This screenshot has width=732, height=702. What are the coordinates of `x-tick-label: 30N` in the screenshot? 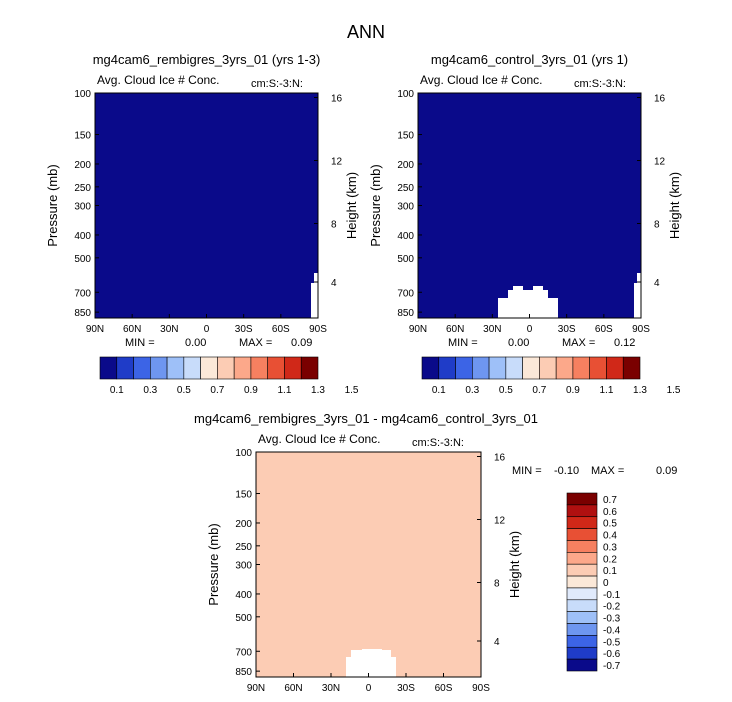 It's located at (169, 329).